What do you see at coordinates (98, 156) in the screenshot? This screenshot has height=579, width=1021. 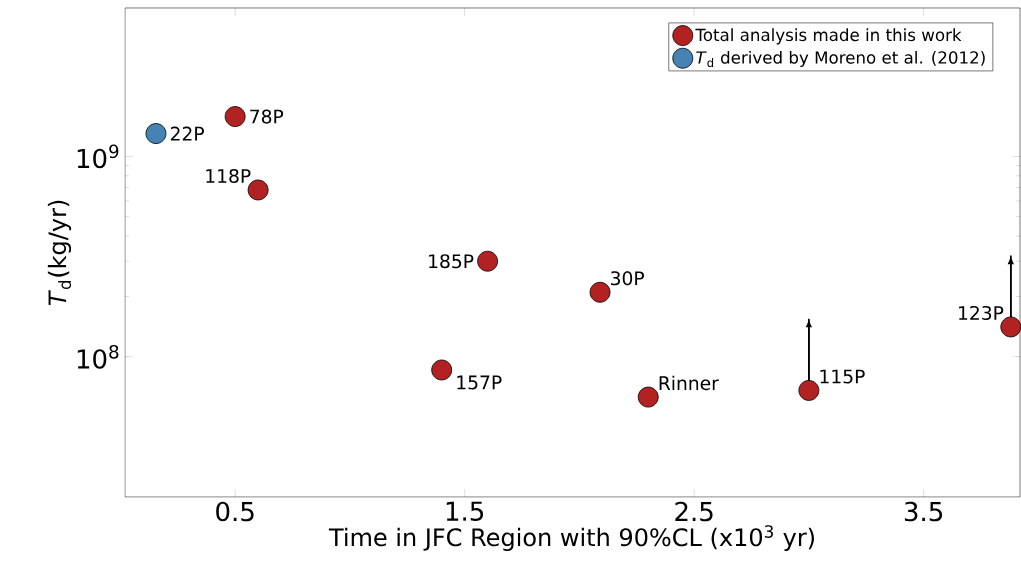 I see `y-tick-label: 10$^{9}$` at bounding box center [98, 156].